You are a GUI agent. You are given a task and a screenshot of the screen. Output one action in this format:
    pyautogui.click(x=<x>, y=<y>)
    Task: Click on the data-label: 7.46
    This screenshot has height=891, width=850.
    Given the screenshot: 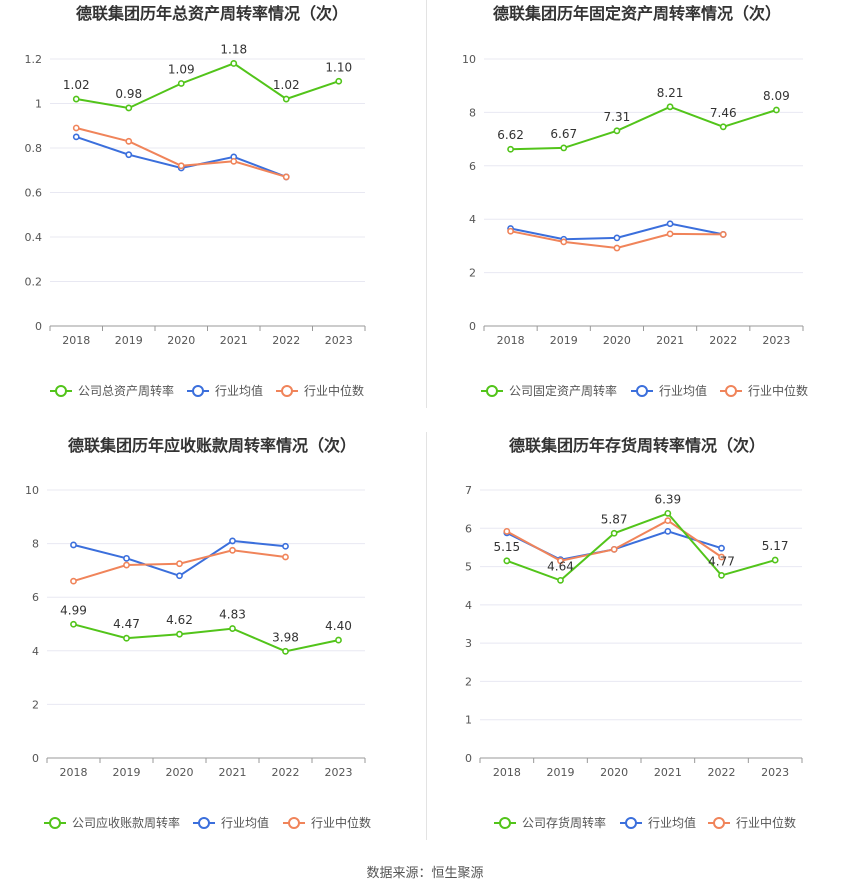 What is the action you would take?
    pyautogui.click(x=723, y=113)
    